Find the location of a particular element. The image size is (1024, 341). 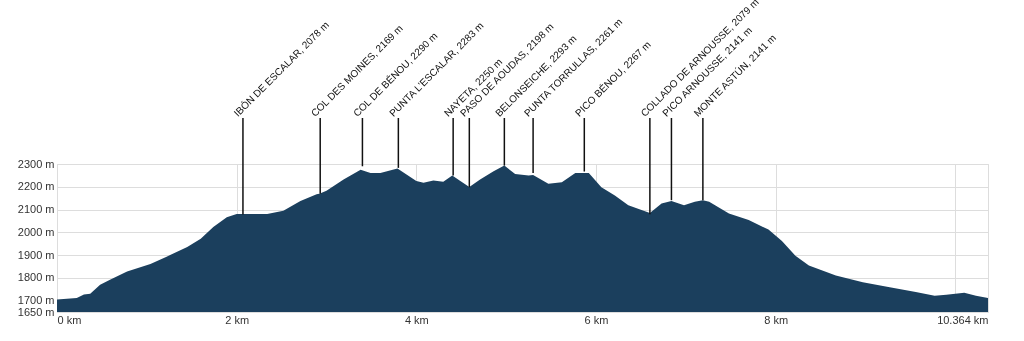

x-tick-label: 6 km is located at coordinates (596, 319).